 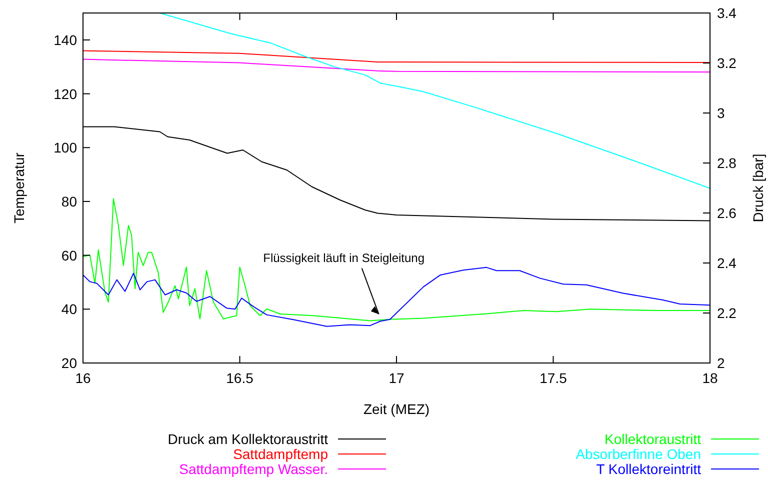 What do you see at coordinates (240, 378) in the screenshot?
I see `x-tick-label: 16.5` at bounding box center [240, 378].